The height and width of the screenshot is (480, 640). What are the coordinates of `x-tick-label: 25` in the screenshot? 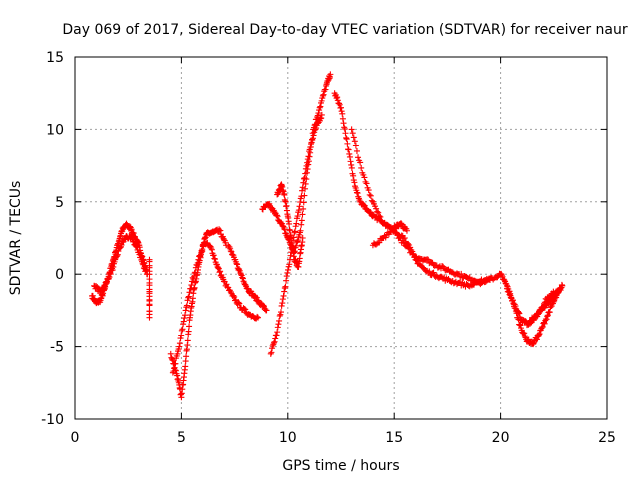 It's located at (607, 438).